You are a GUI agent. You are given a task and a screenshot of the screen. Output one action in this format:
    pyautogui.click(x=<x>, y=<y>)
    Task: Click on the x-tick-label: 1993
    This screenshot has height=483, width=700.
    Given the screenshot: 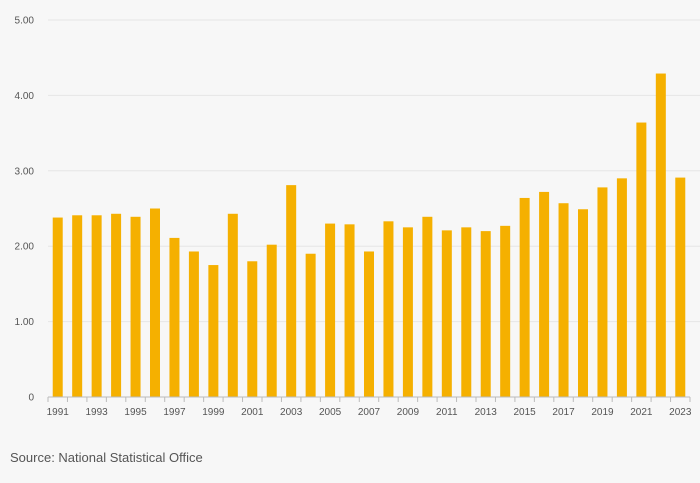 What is the action you would take?
    pyautogui.click(x=97, y=412)
    